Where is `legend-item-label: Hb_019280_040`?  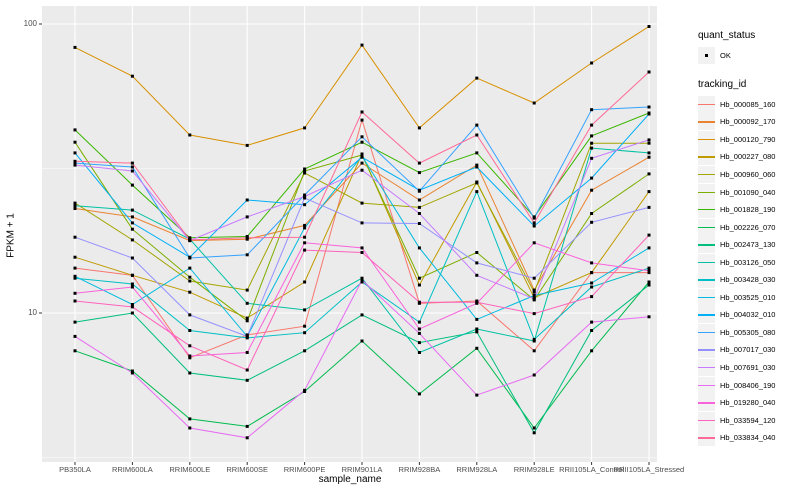
legend-item-label: Hb_019280_040 is located at coordinates (748, 403).